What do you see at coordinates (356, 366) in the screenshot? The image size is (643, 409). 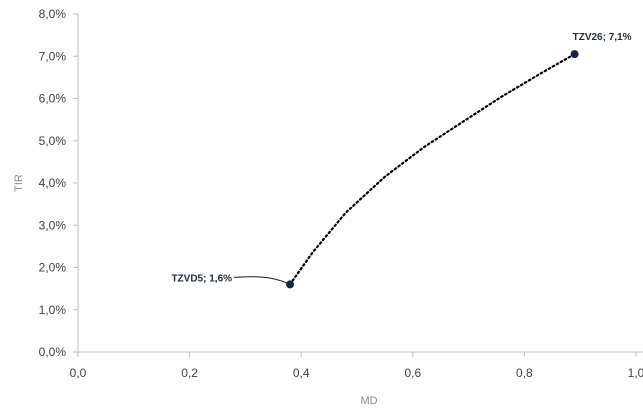 I see `x-tick-labels: 0,0 0,2 0,4 0,6 0,8 1,0` at bounding box center [356, 366].